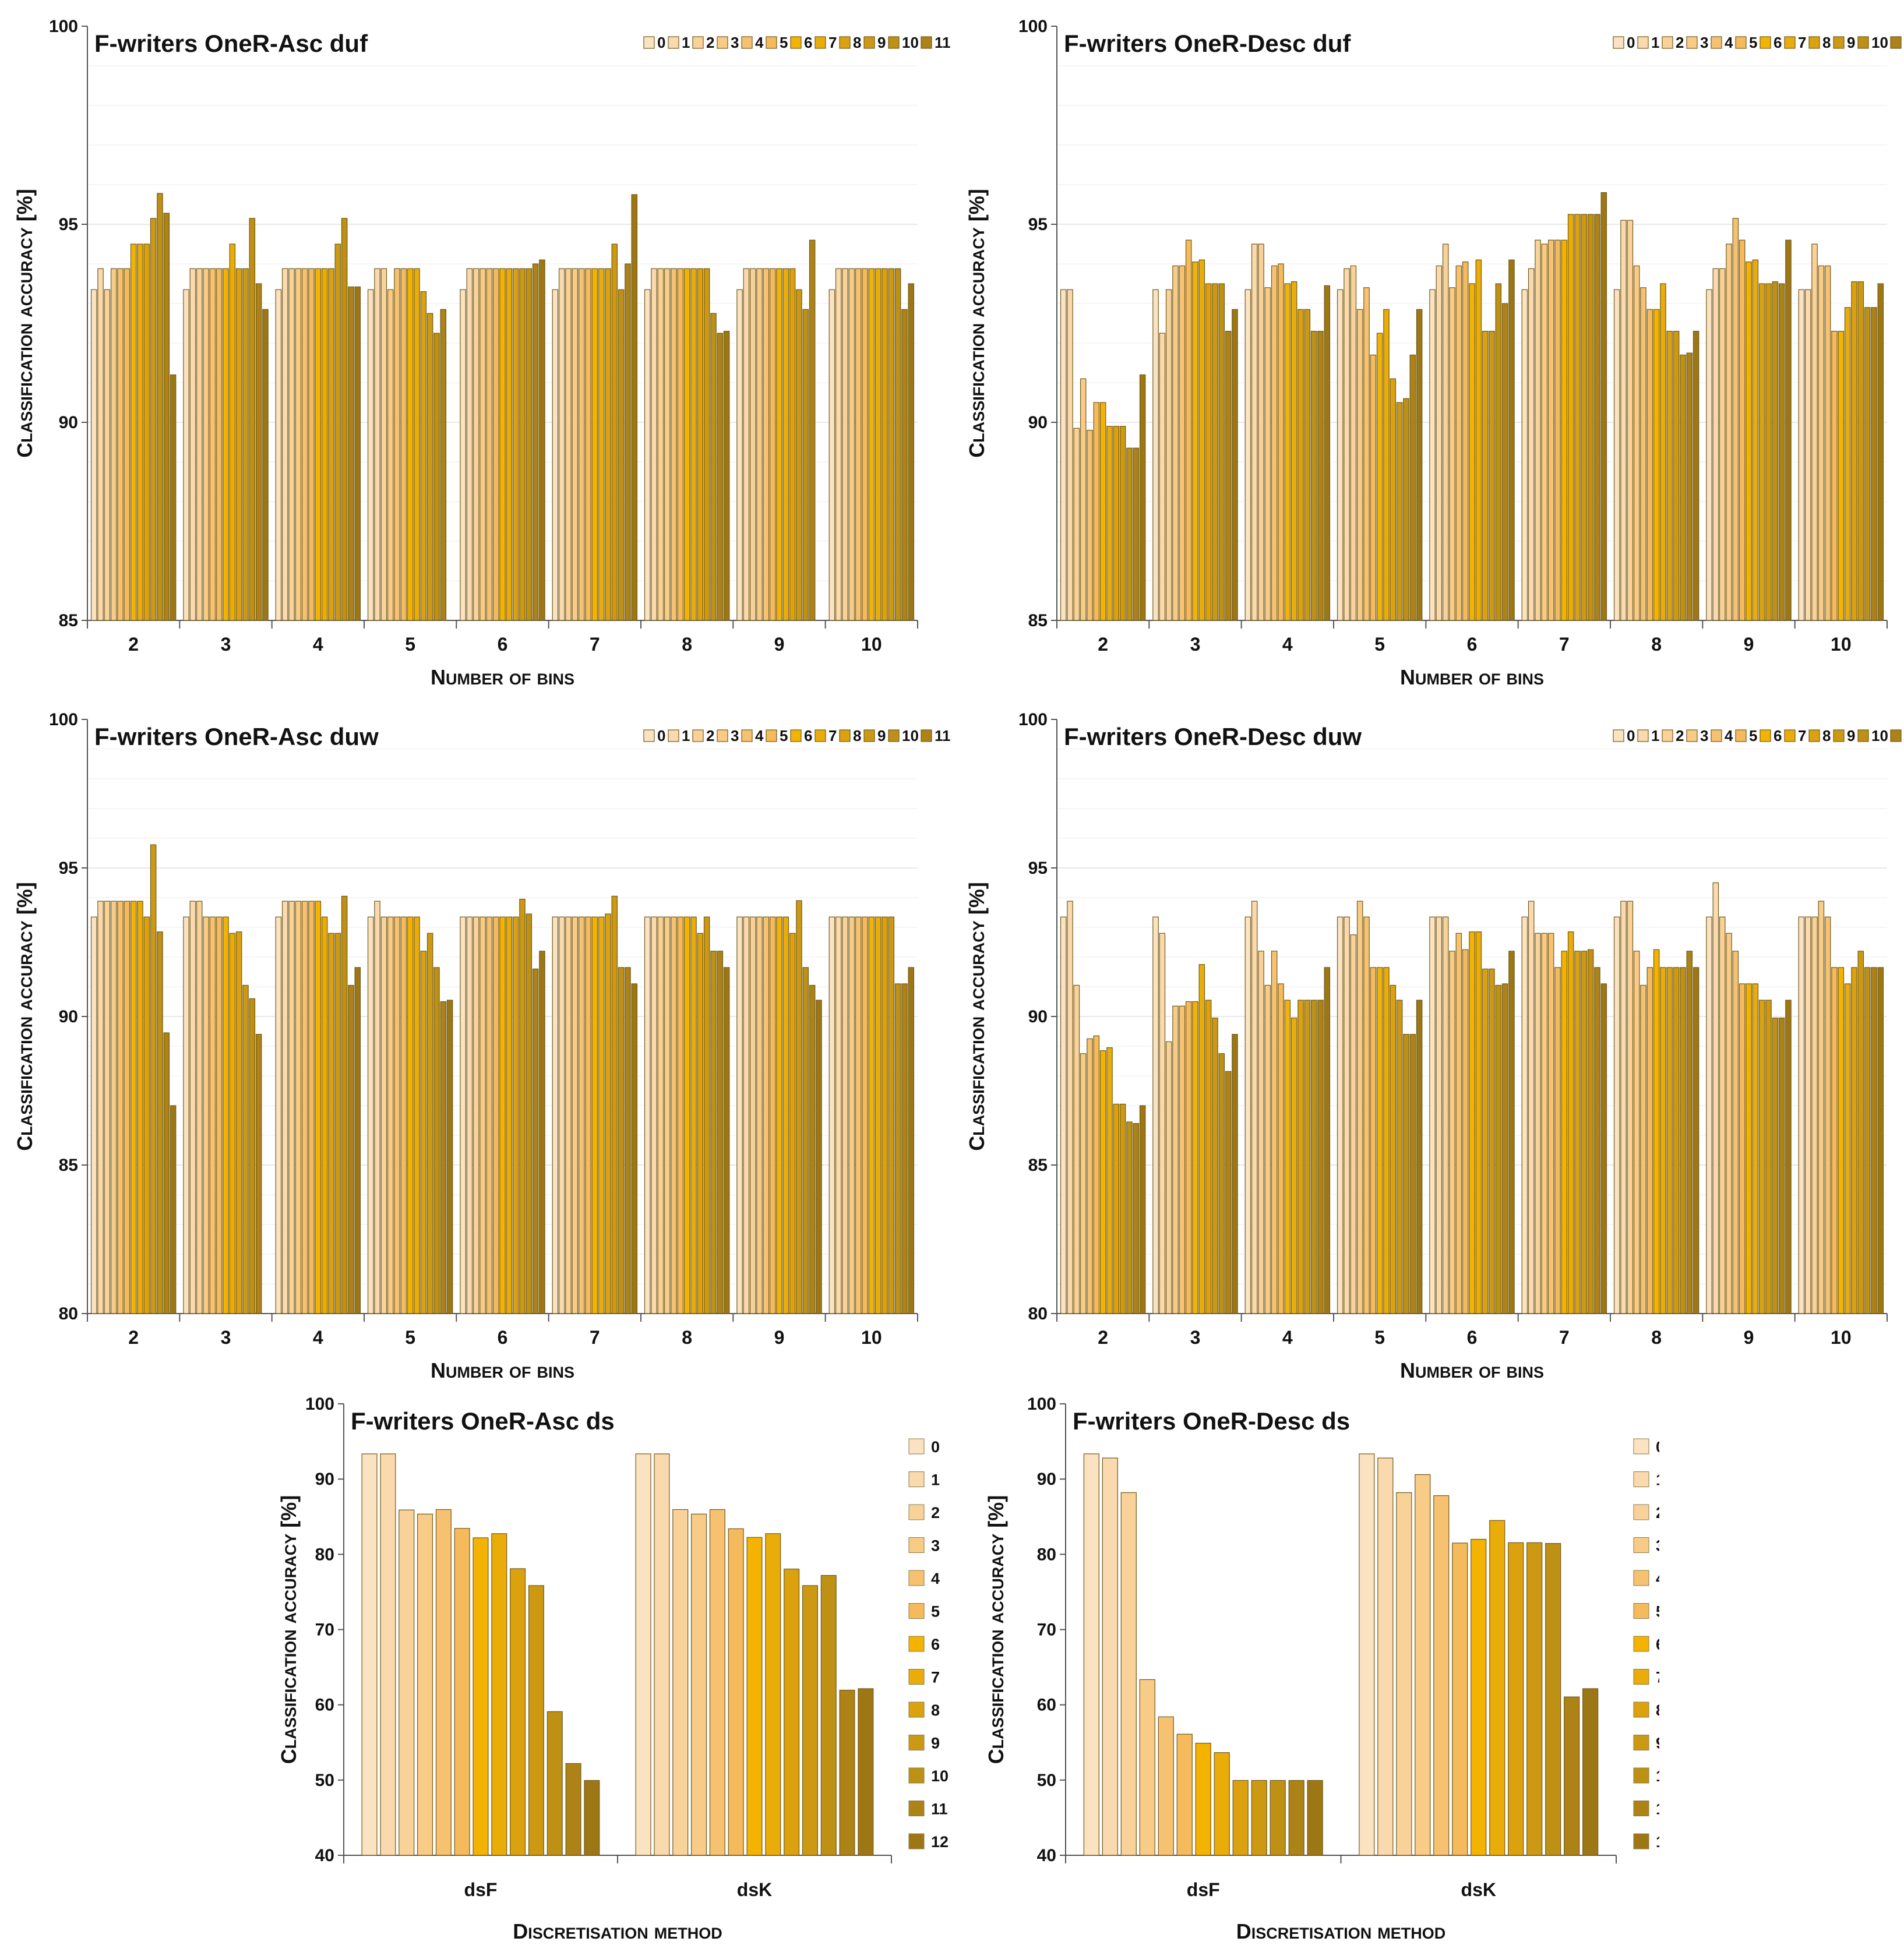 The image size is (1904, 1945). I want to click on legend-label-1: 1, so click(935, 1480).